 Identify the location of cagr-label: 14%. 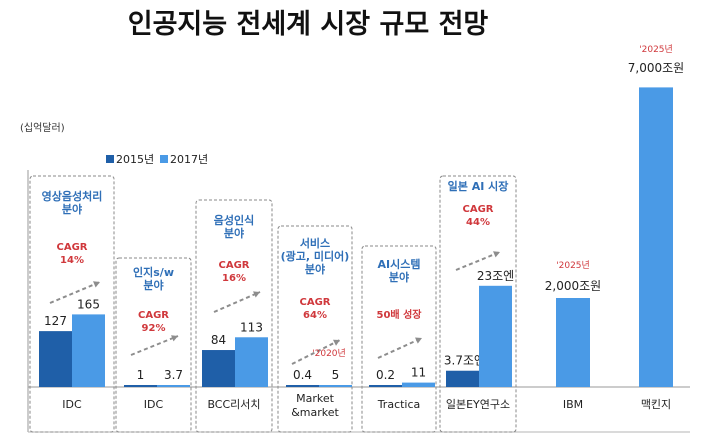
(72, 260).